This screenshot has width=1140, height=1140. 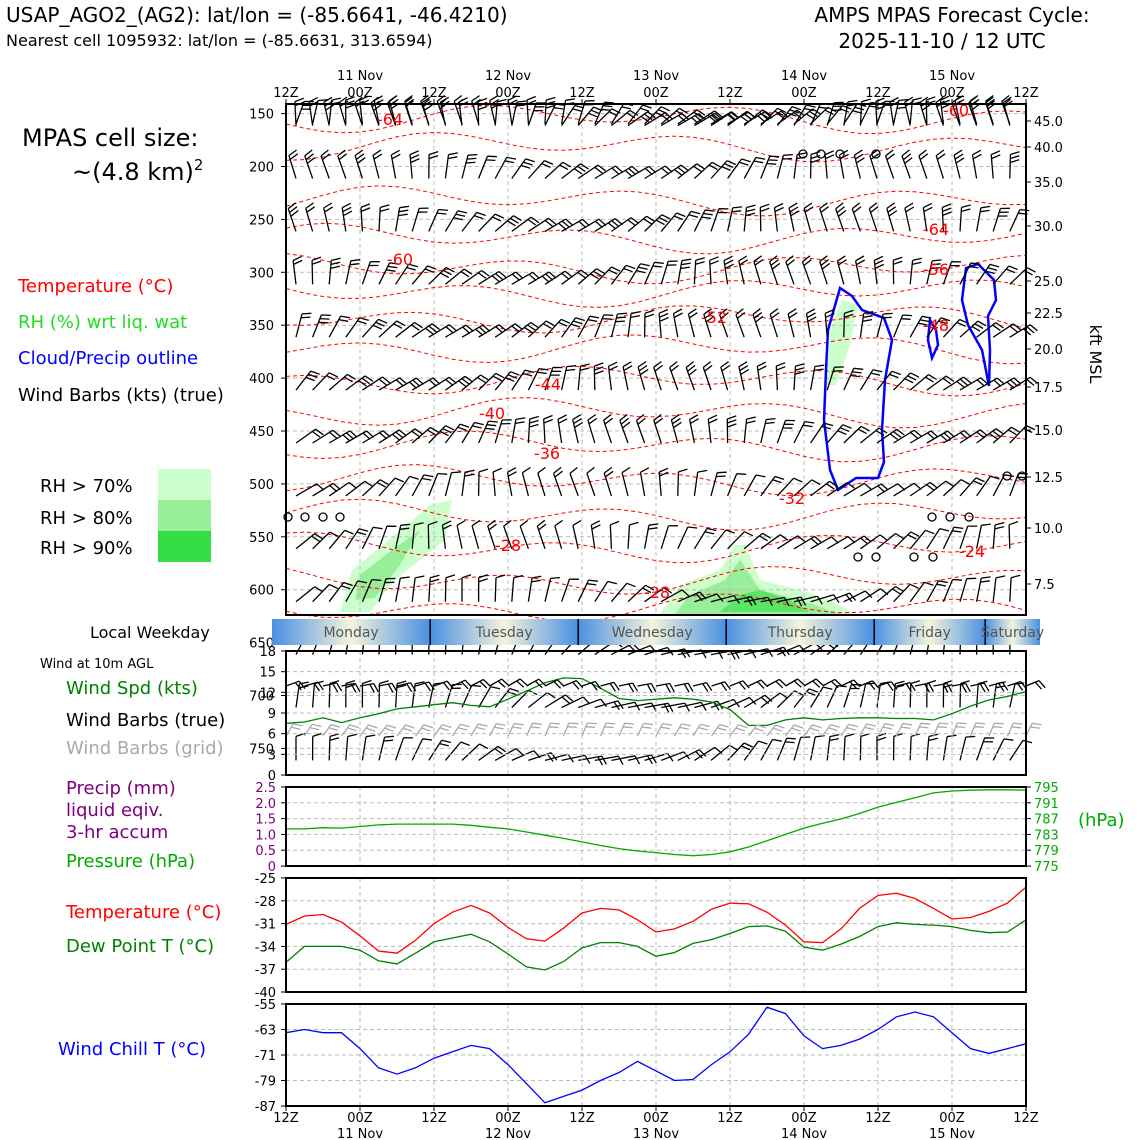 I want to click on pressure-axis: 150 200 250 300 350 400 450 500 550 600 650 700 750, so click(x=267, y=432).